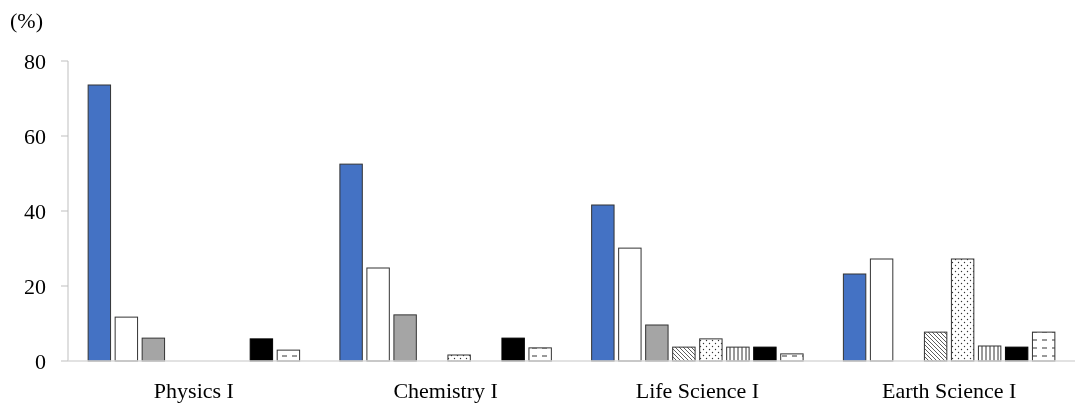 The width and height of the screenshot is (1080, 406). What do you see at coordinates (949, 390) in the screenshot?
I see `x-tick-label: Earth Science I` at bounding box center [949, 390].